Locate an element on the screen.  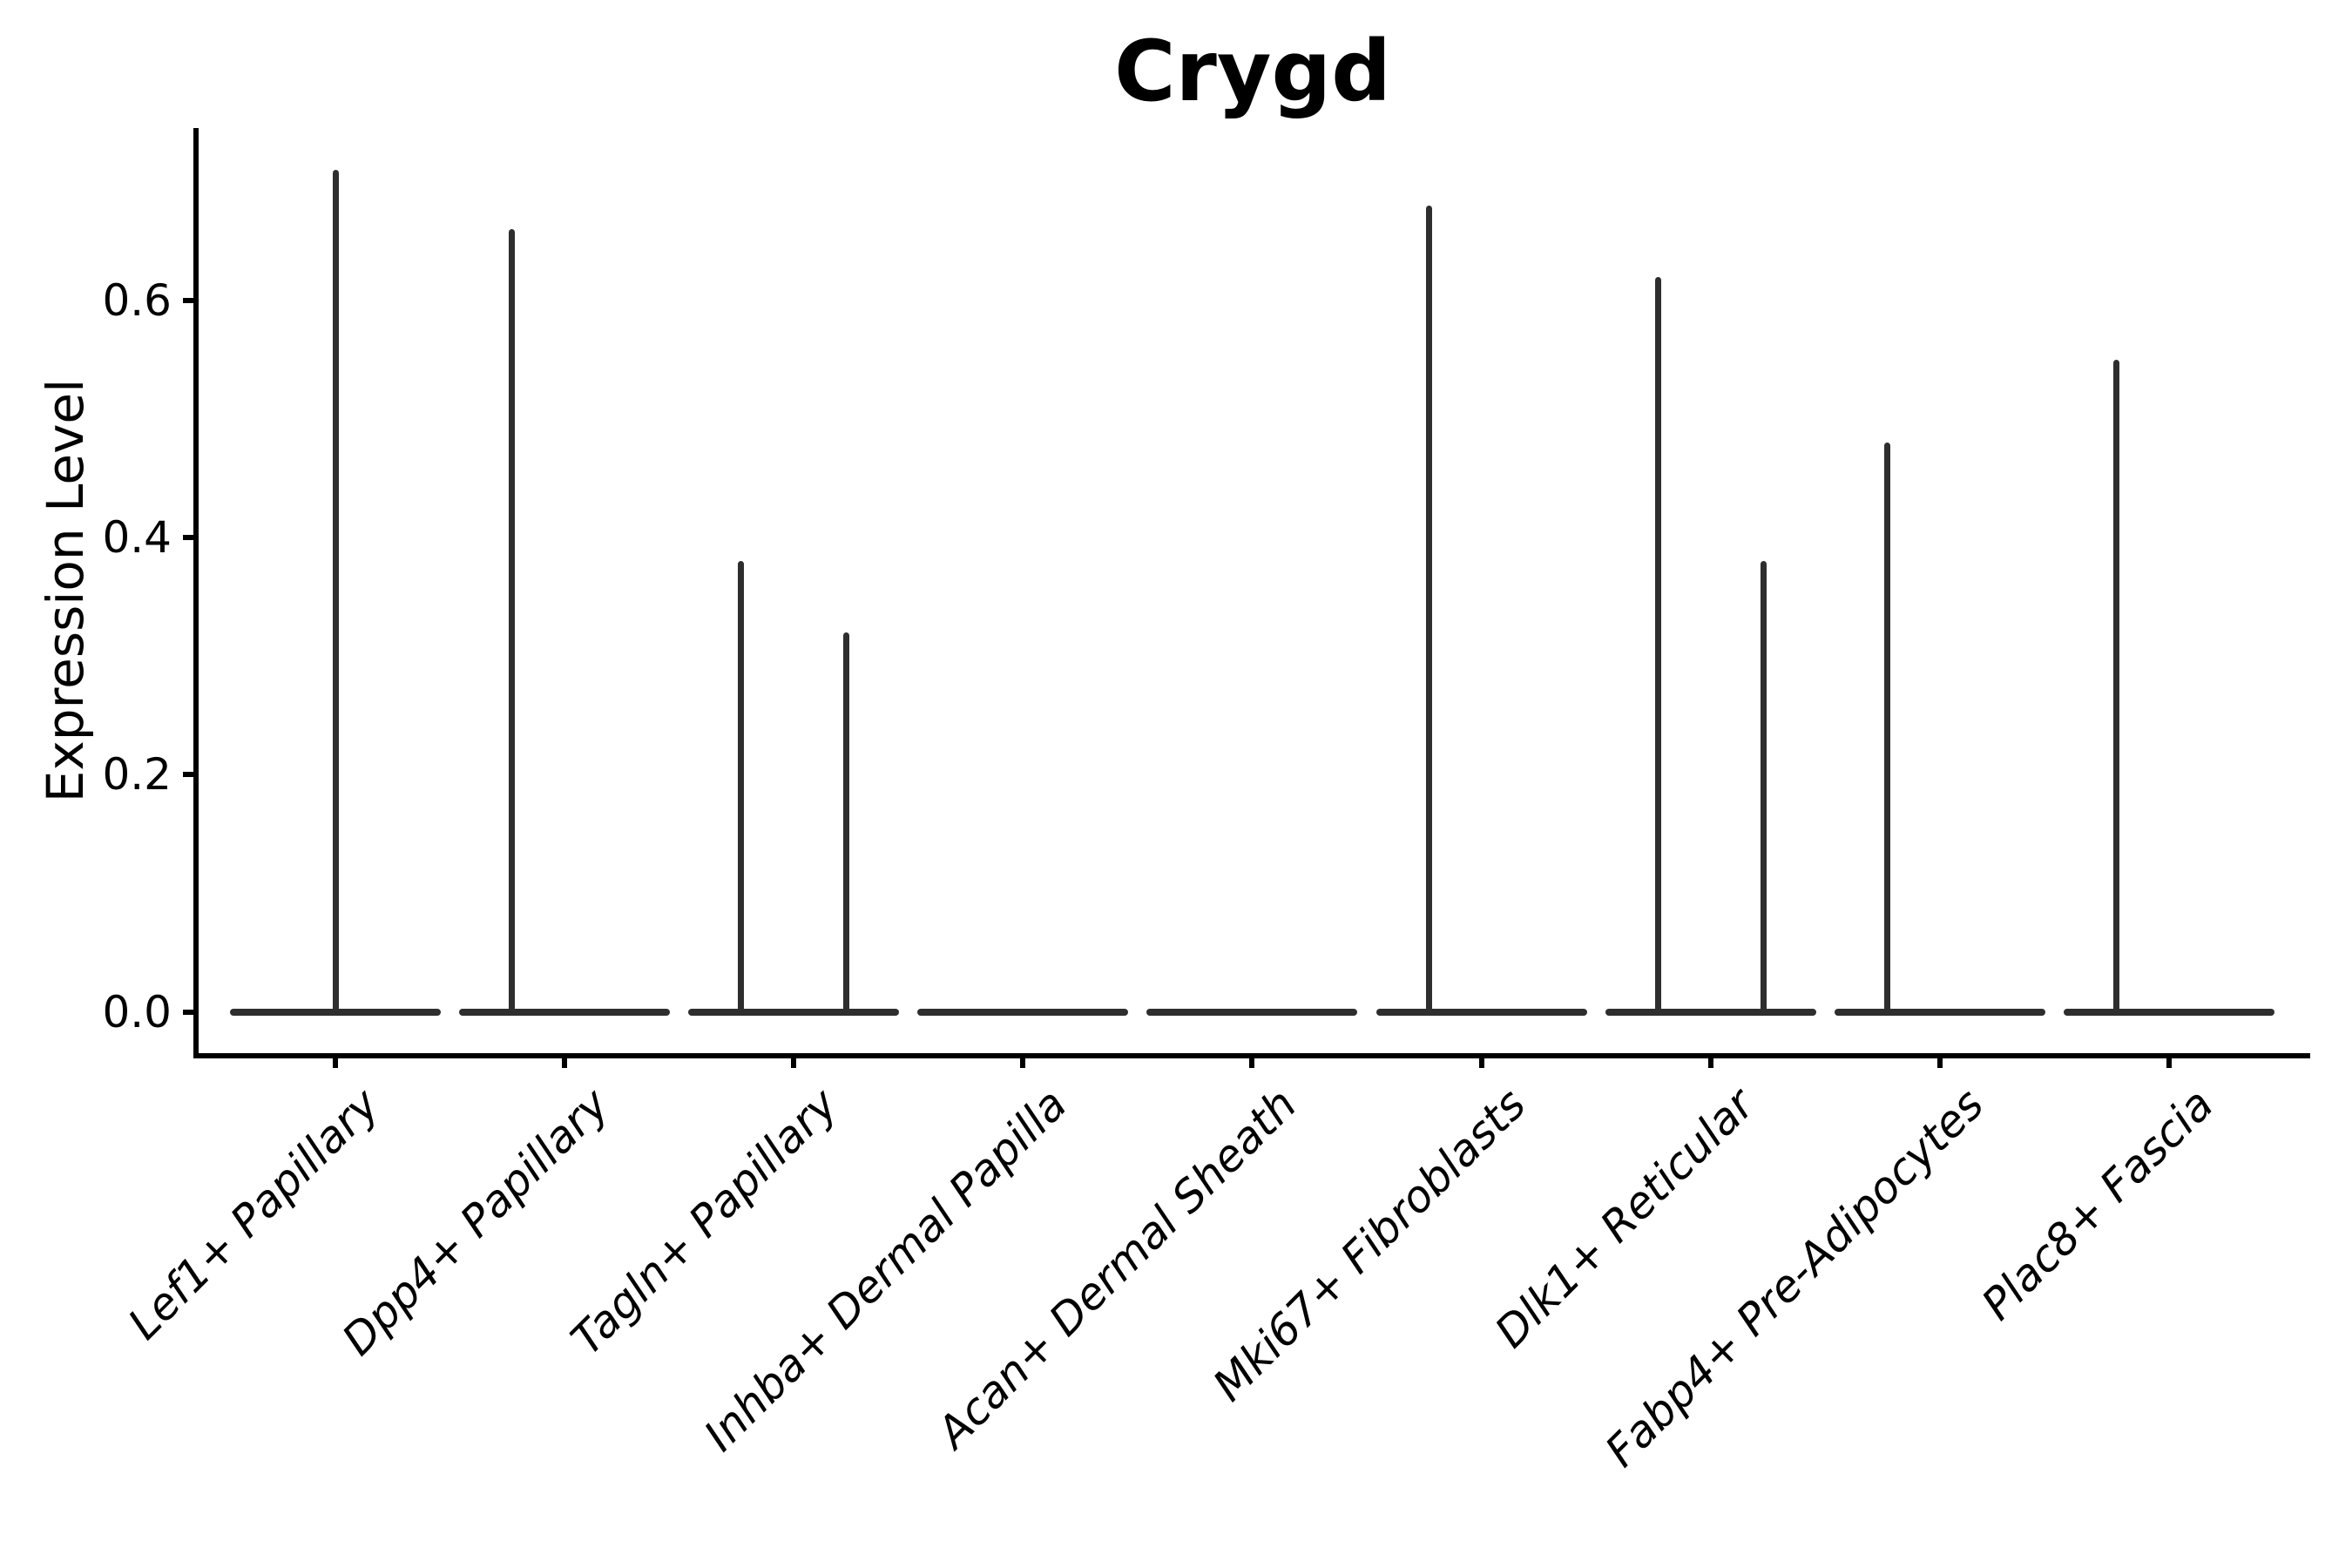
y-tick-label: 0.6 is located at coordinates (137, 300).